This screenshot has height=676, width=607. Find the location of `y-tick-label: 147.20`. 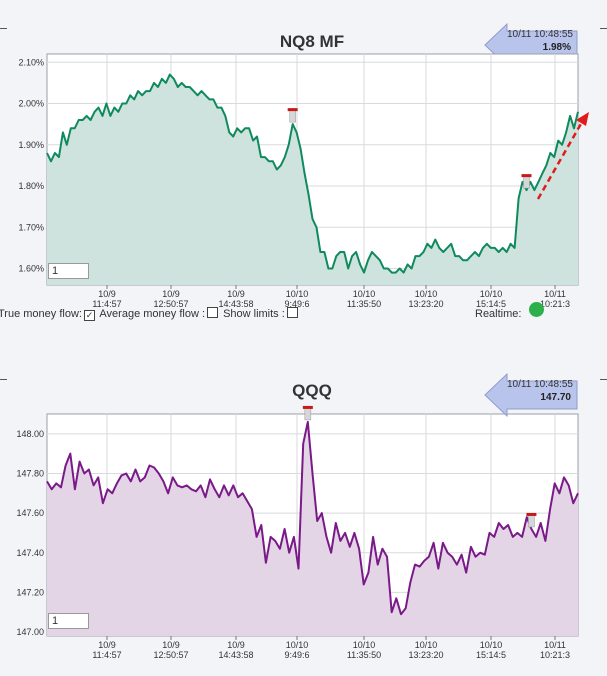

y-tick-label: 147.20 is located at coordinates (30, 592).